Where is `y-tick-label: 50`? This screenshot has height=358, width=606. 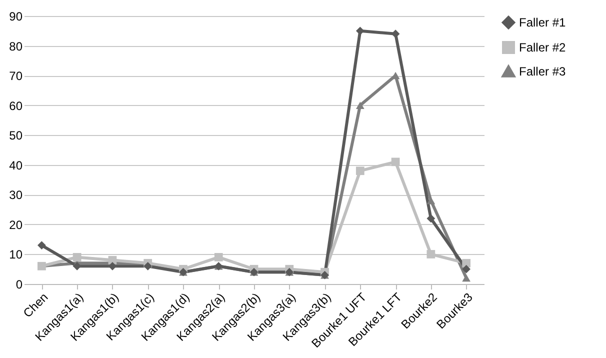 y-tick-label: 50 is located at coordinates (16, 135).